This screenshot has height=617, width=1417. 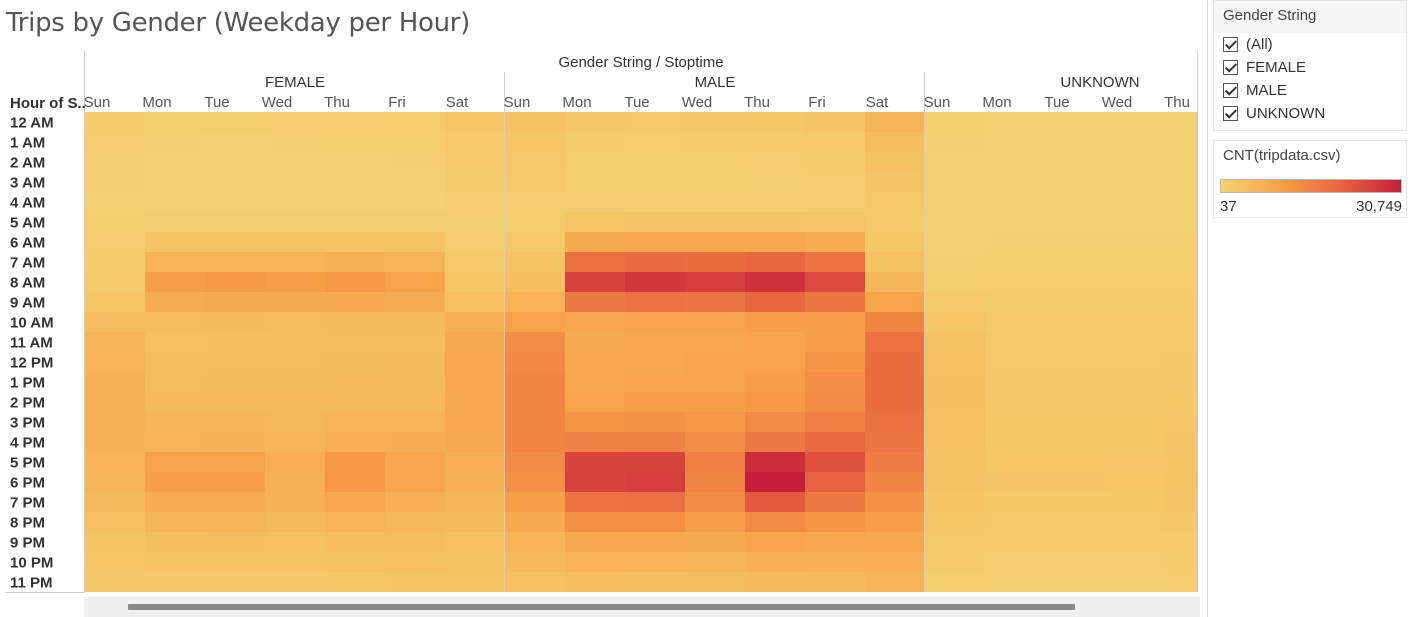 I want to click on hour-tick-label: 9 AM, so click(x=27, y=303).